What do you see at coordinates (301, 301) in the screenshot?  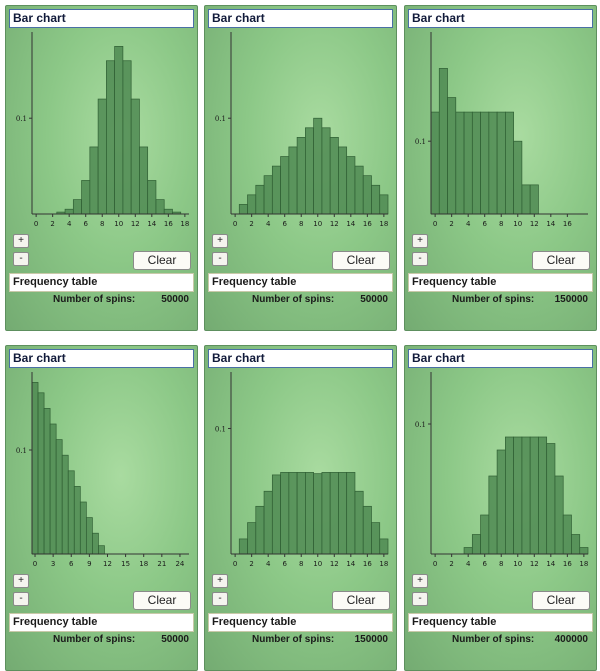 I see `number-of-spins: Number of spins: 50000` at bounding box center [301, 301].